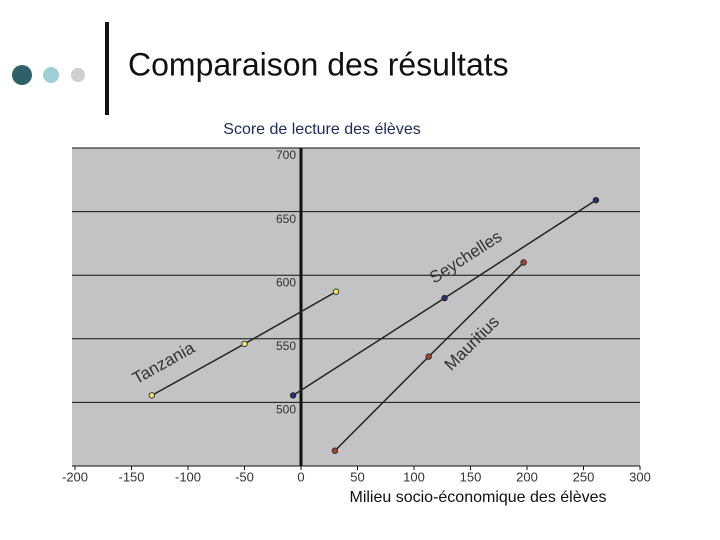 This screenshot has width=720, height=540. Describe the element at coordinates (321, 129) in the screenshot. I see `chart-title: Score de lecture des élèves` at that location.